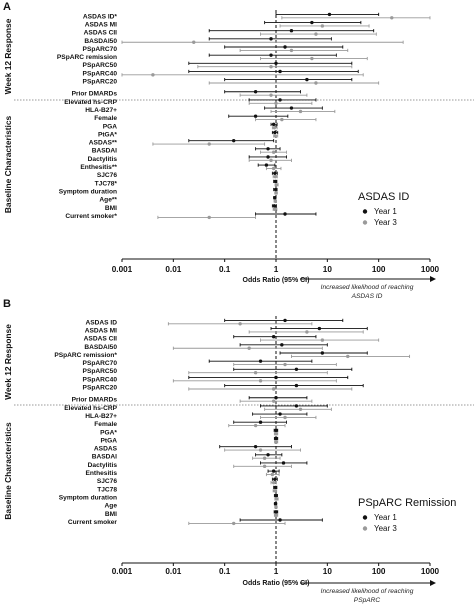  What do you see at coordinates (107, 481) in the screenshot?
I see `panel-b-row-label: SJC76` at bounding box center [107, 481].